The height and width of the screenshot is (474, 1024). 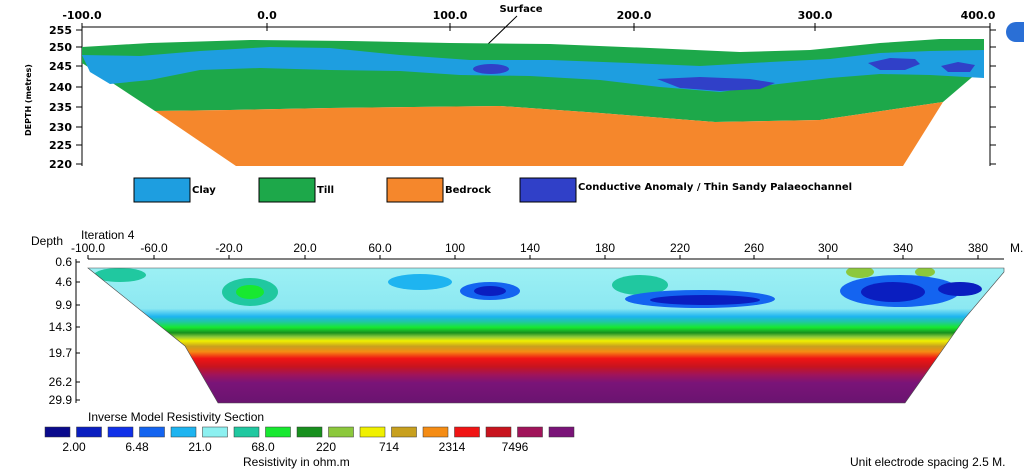 What do you see at coordinates (61, 382) in the screenshot?
I see `bottom-y-tick-label: 26.2` at bounding box center [61, 382].